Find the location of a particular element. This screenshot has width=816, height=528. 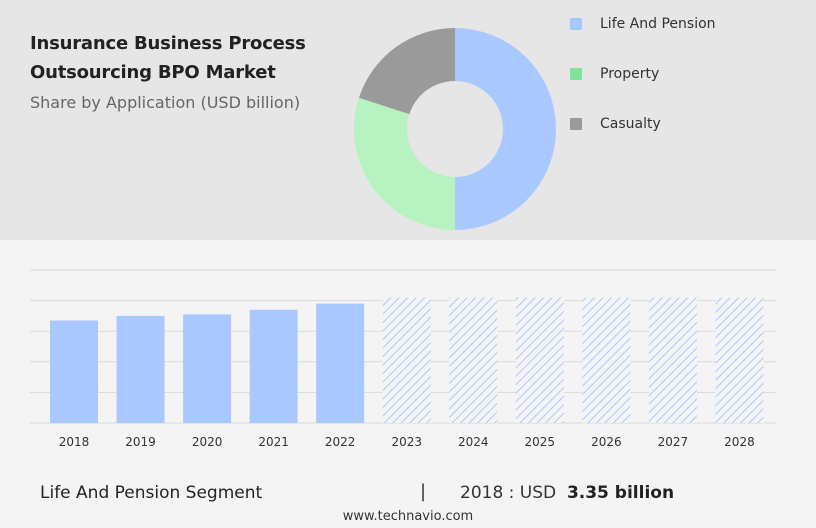

bar-2022 is located at coordinates (340, 363).